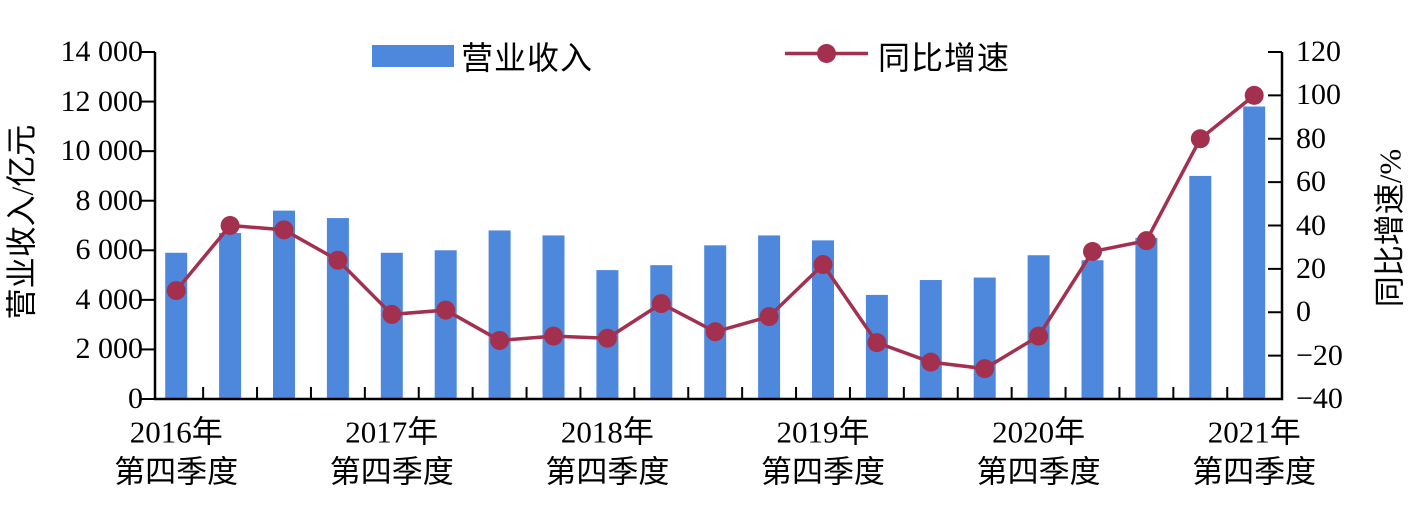 The image size is (1414, 525). What do you see at coordinates (1319, 398) in the screenshot?
I see `right-axis-tick-label: −40` at bounding box center [1319, 398].